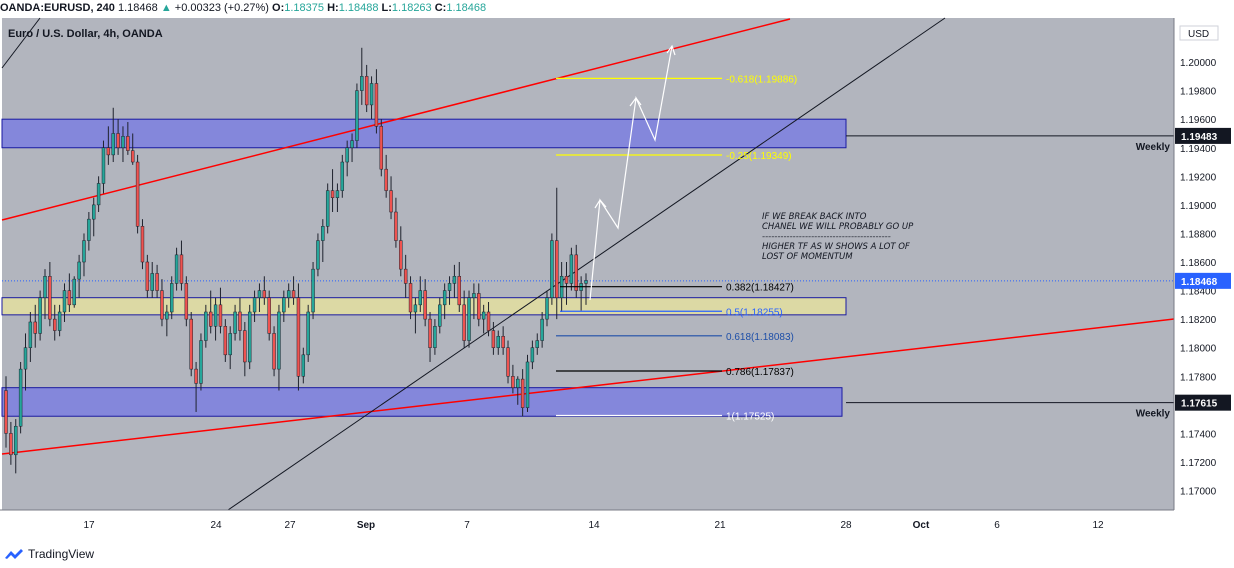 The width and height of the screenshot is (1234, 568). I want to click on y-tick-label: 1.18400, so click(1198, 292).